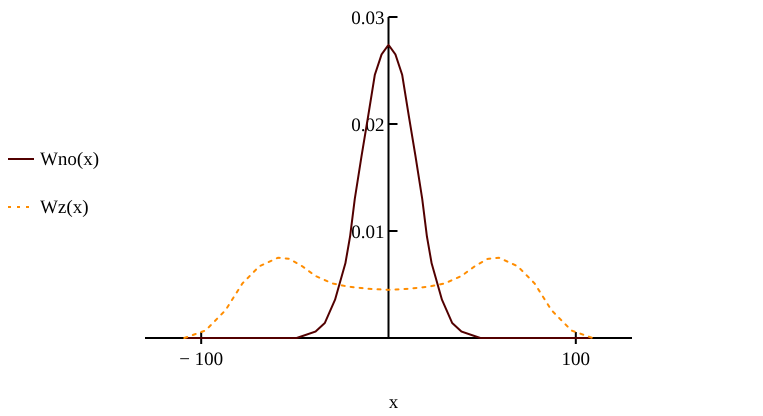  What do you see at coordinates (576, 359) in the screenshot?
I see `x-tick-label: 100` at bounding box center [576, 359].